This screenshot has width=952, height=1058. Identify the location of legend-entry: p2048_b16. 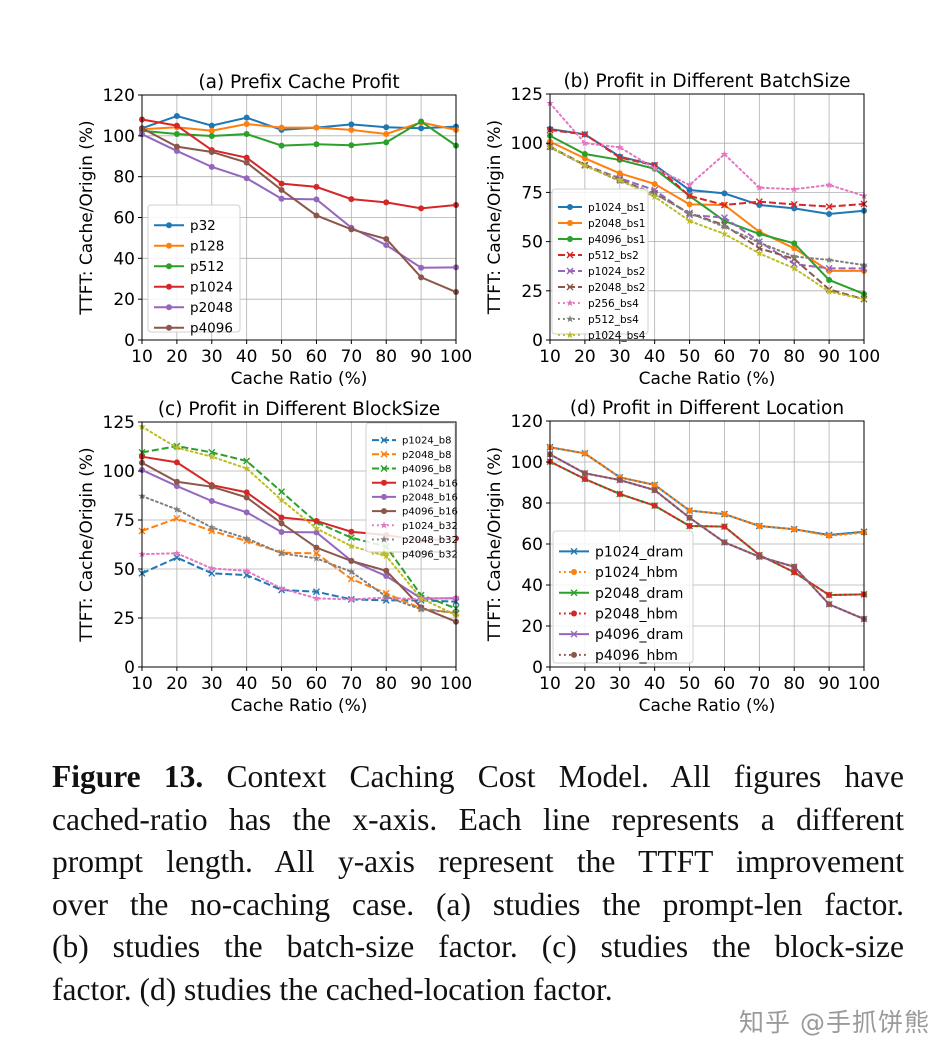
(415, 498).